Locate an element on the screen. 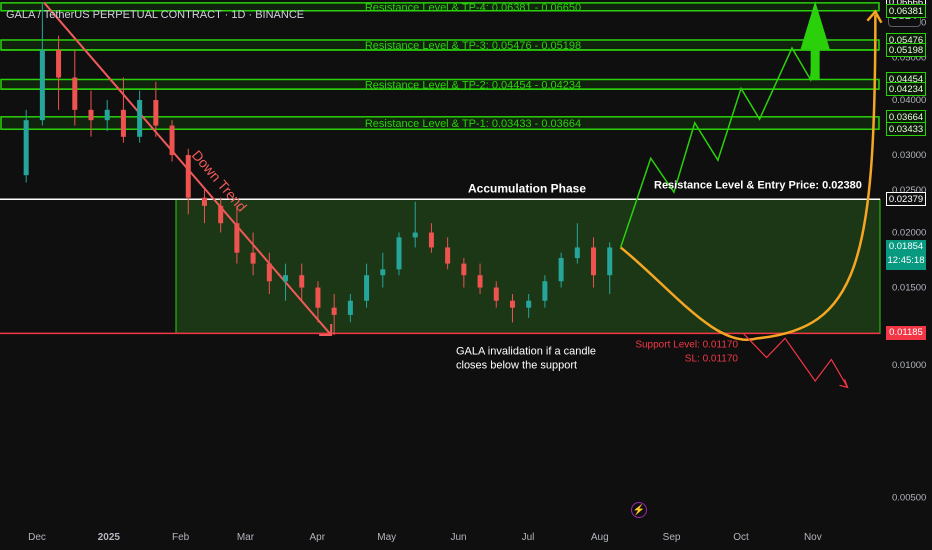 This screenshot has width=932, height=550. x-tick-label: Jul is located at coordinates (528, 537).